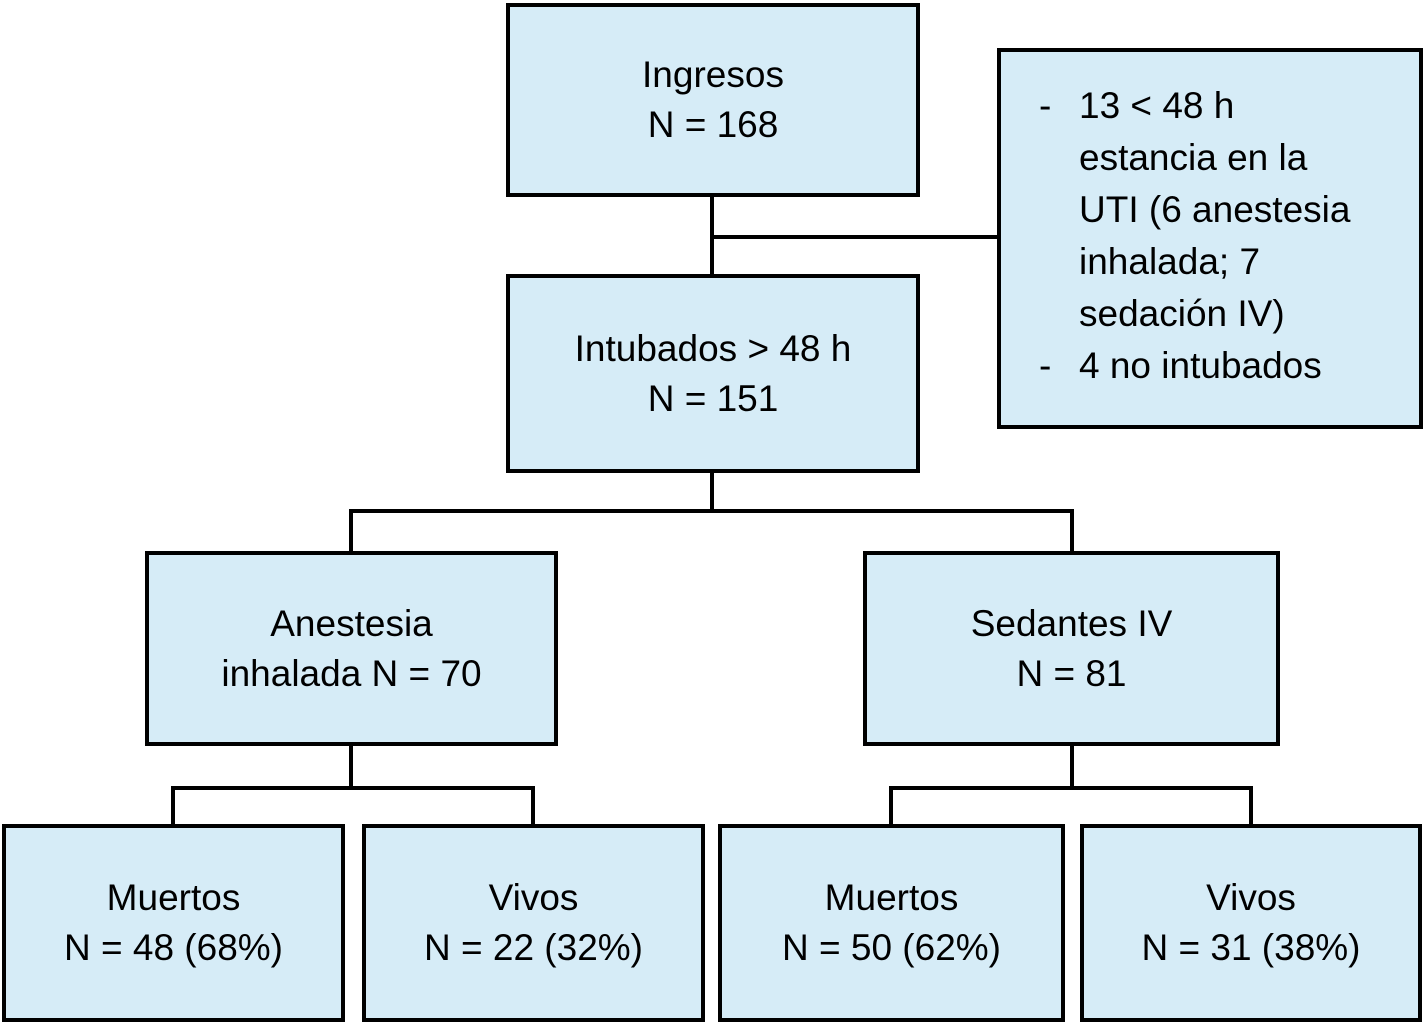  I want to click on exclusion-item-not-intubated: - 4 no intubados, so click(1224, 366).